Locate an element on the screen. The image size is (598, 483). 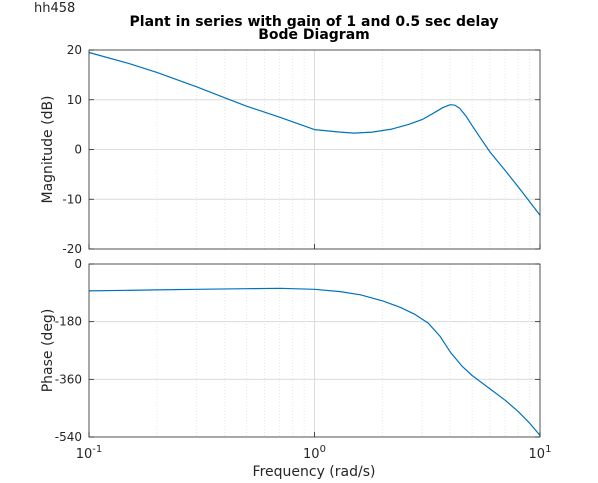
x-tick-label: 10¹ is located at coordinates (540, 453).